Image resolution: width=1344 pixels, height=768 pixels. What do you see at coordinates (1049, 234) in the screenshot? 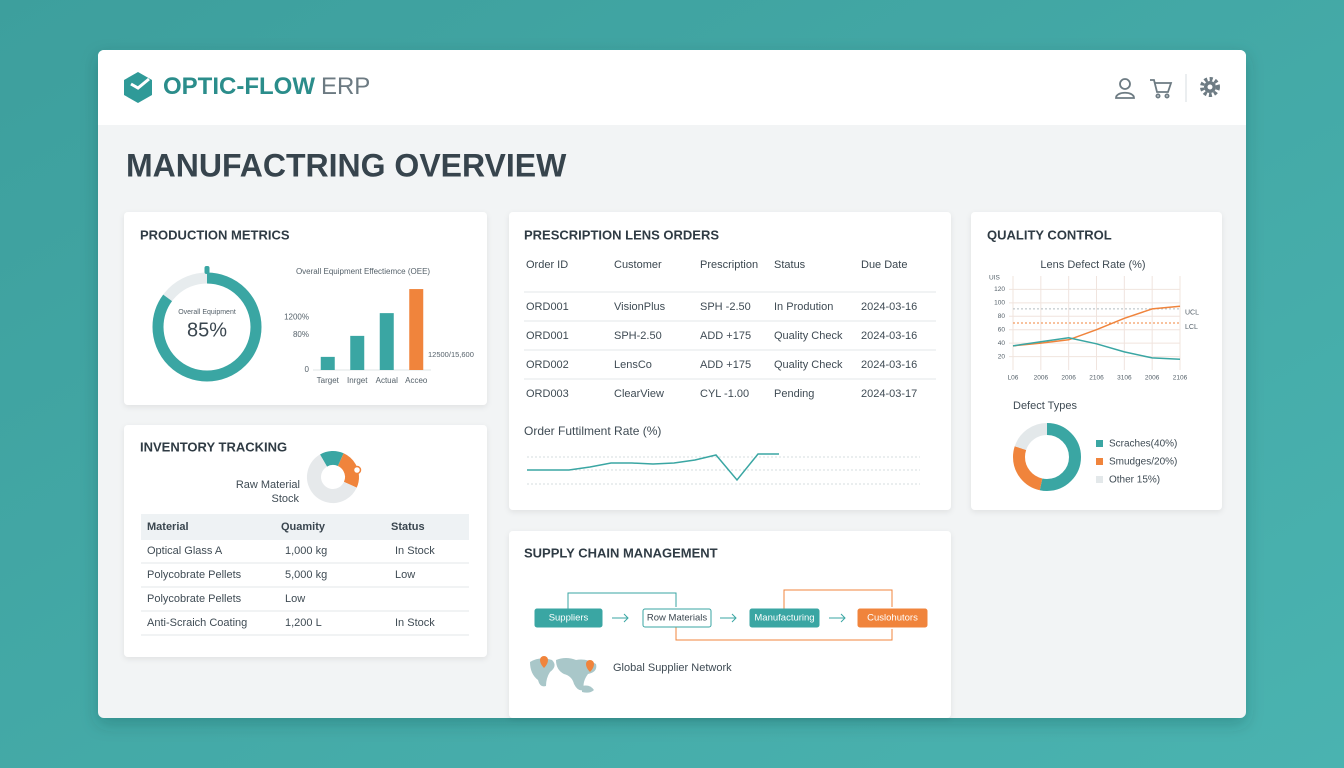
I see `card-title: QUALITY CONTROL` at bounding box center [1049, 234].